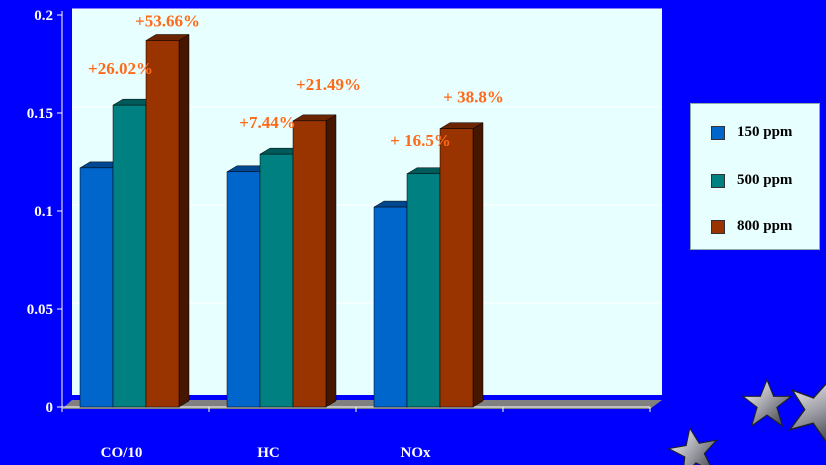  Describe the element at coordinates (328, 84) in the screenshot. I see `percent-change-label: +21.49%` at that location.